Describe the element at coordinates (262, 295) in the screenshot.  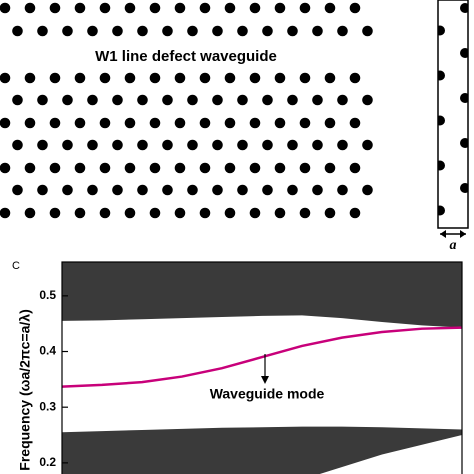
I see `band-area` at that location.